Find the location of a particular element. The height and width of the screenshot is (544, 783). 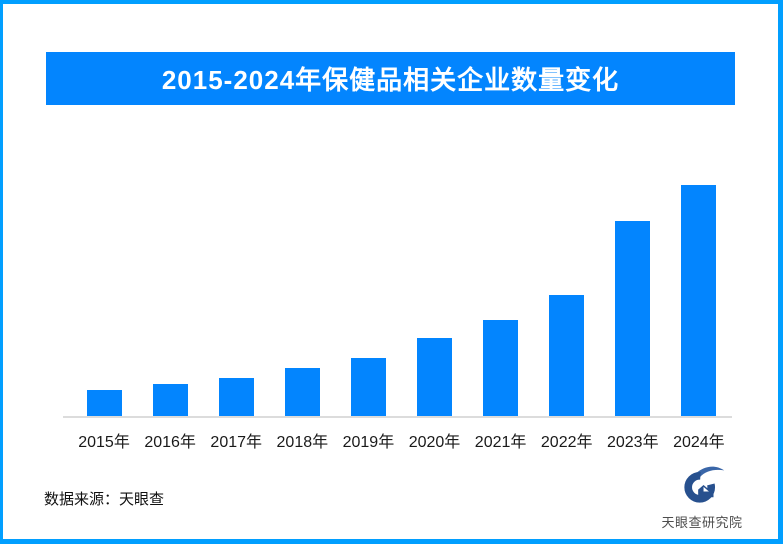

tianyancha-eye-icon is located at coordinates (704, 484).